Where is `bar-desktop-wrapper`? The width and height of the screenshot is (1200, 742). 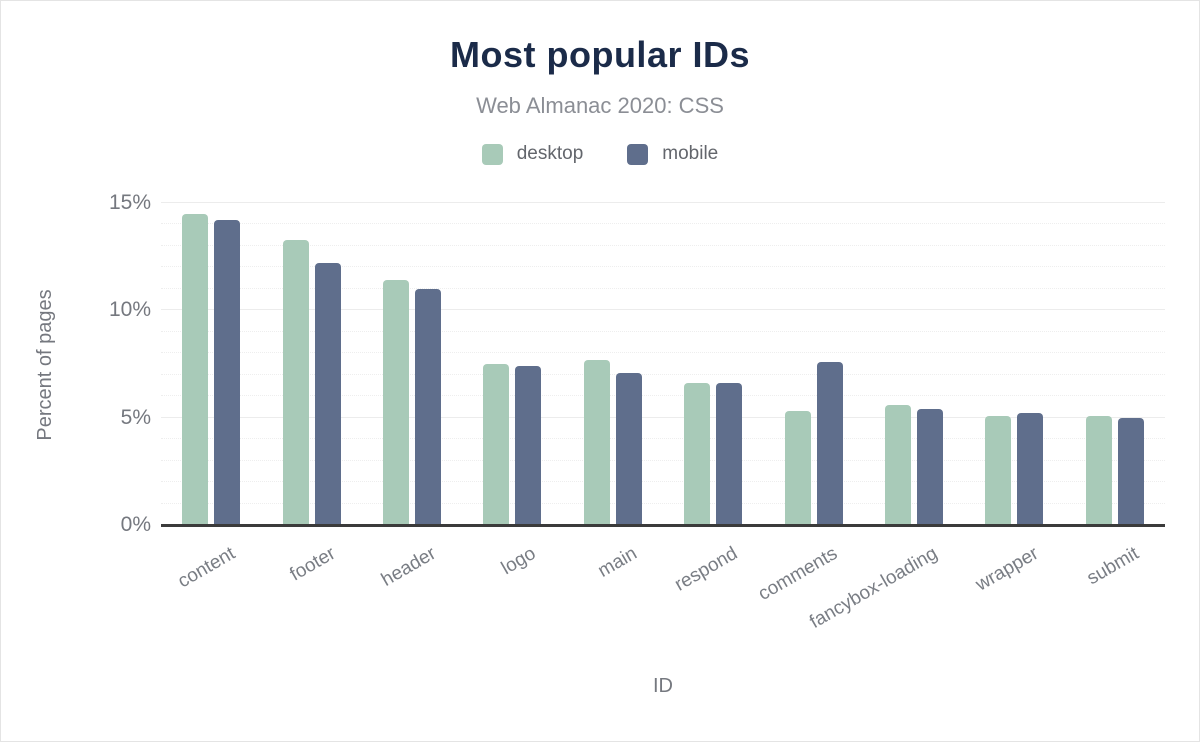
bar-desktop-wrapper is located at coordinates (998, 470).